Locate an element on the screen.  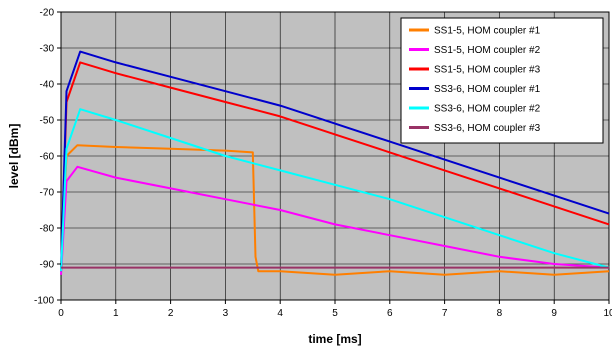
y-tick-label: -30 is located at coordinates (47, 49).